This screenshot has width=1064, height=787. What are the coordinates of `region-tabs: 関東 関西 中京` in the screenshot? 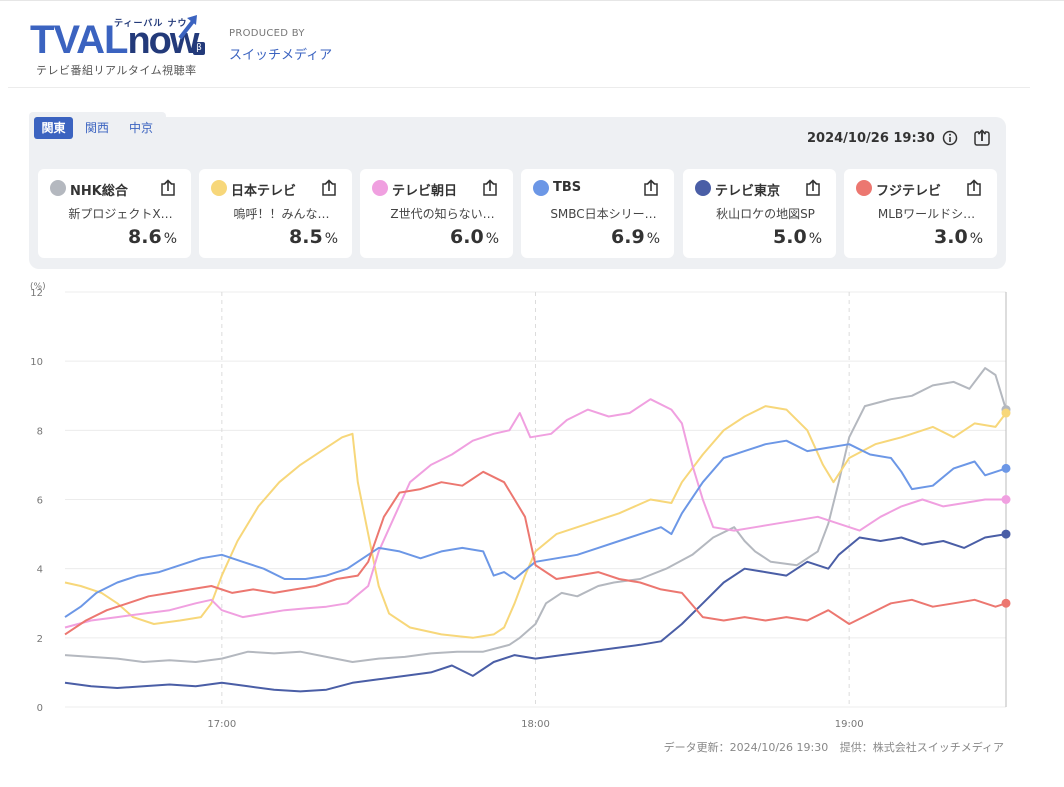 It's located at (97, 128).